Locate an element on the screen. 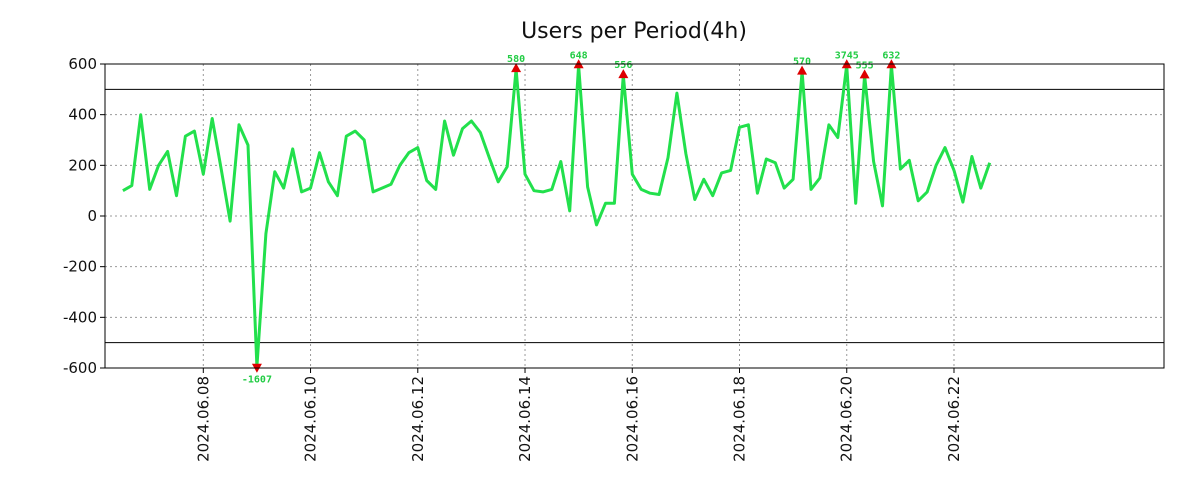 The height and width of the screenshot is (500, 1200). annotation-label: 580 is located at coordinates (516, 59).